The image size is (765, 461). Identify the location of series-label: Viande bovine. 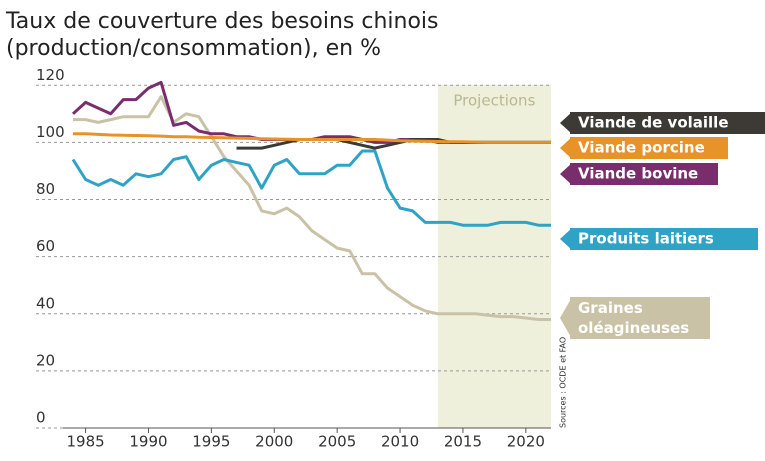
(639, 174).